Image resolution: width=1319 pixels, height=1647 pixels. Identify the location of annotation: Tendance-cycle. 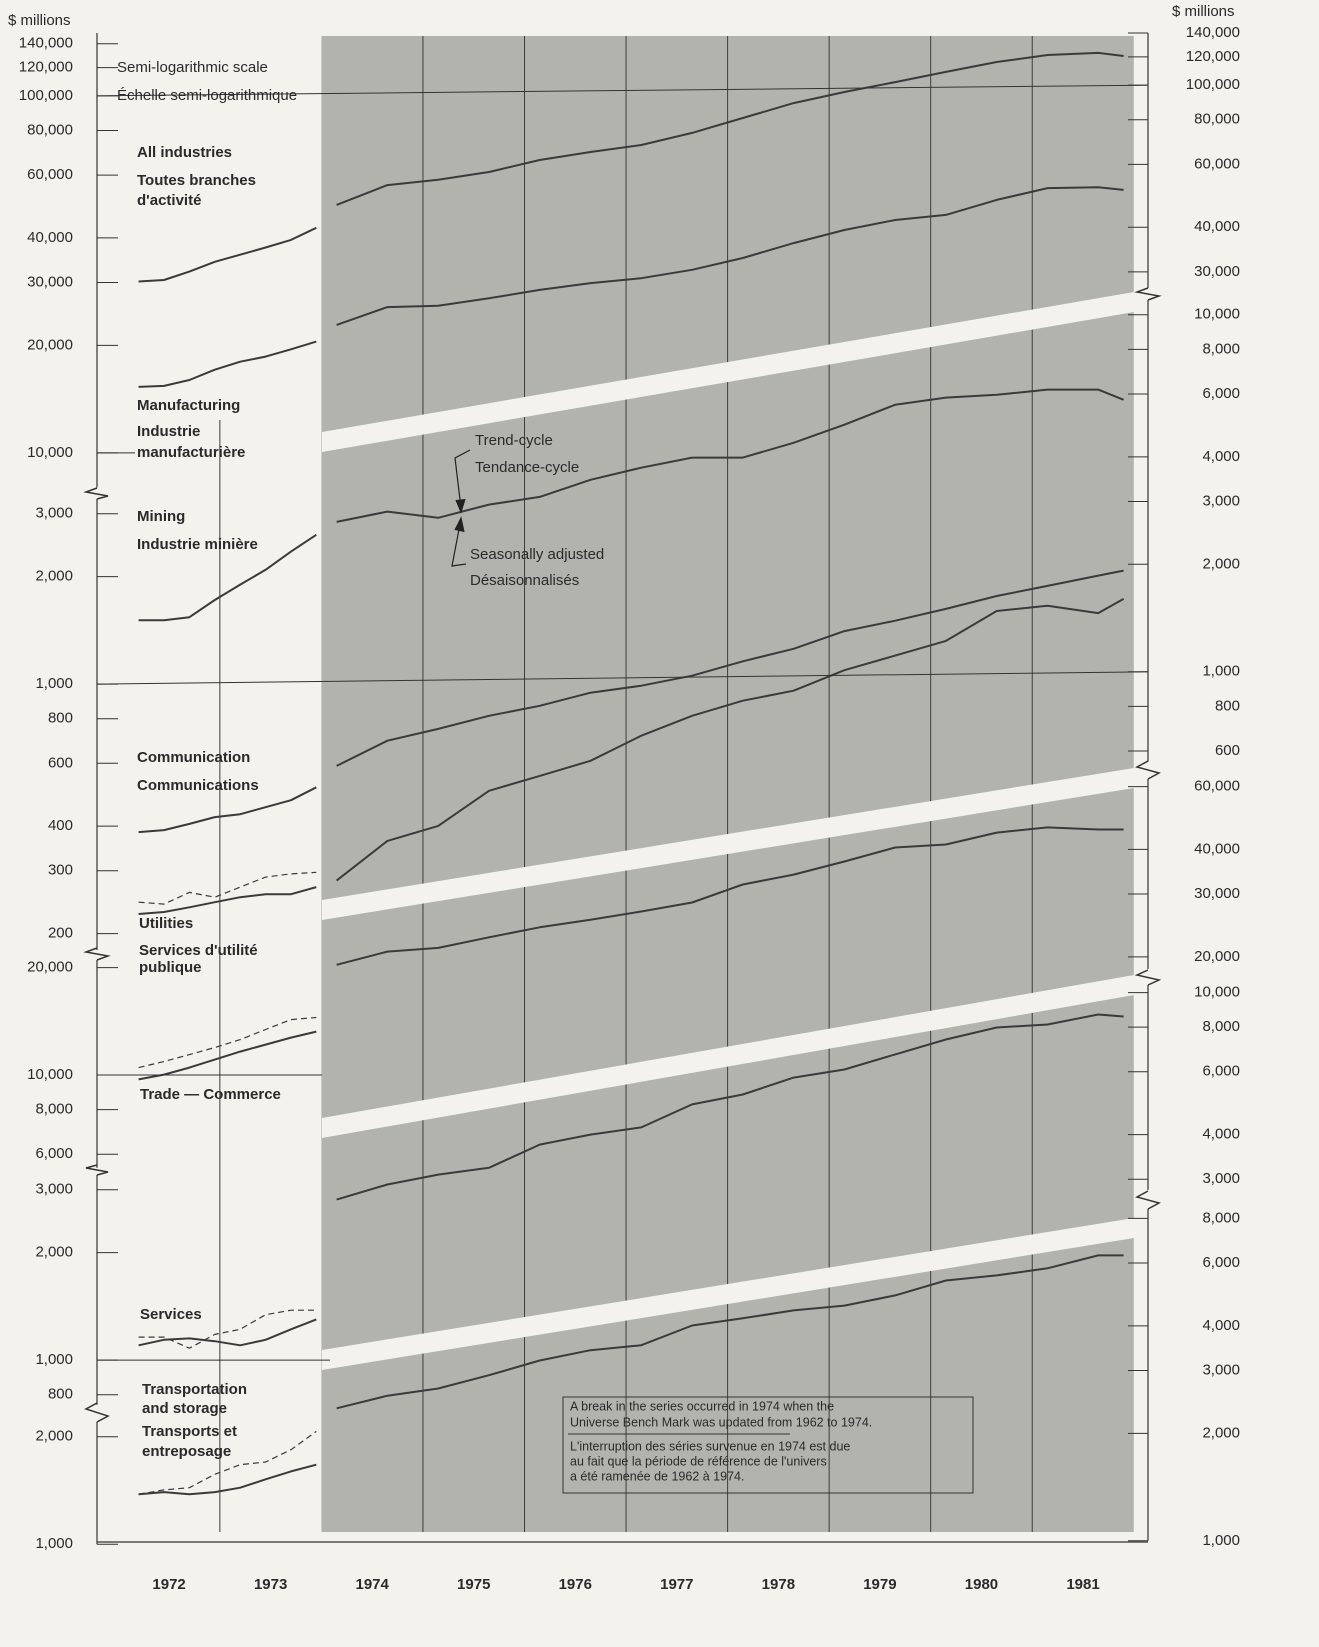
(527, 467).